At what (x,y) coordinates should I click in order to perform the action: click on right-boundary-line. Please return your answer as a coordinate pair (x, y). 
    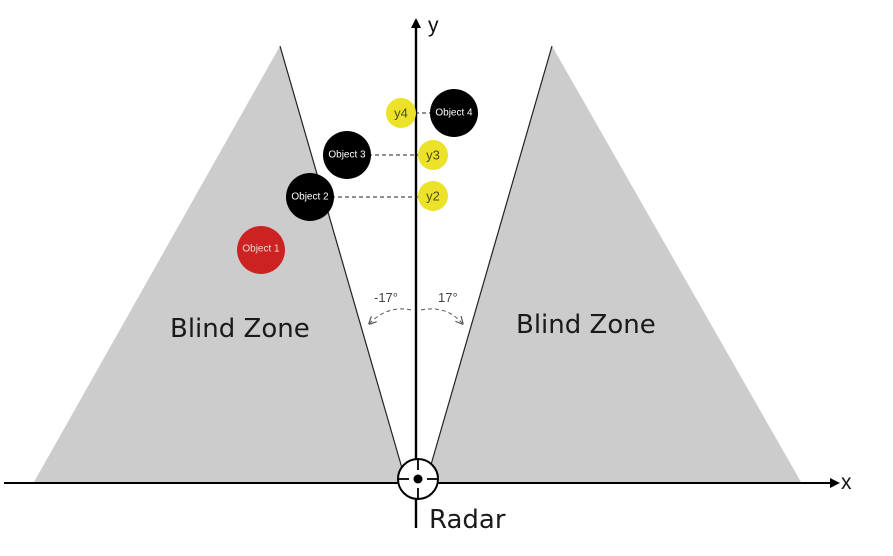
    Looking at the image, I should click on (489, 264).